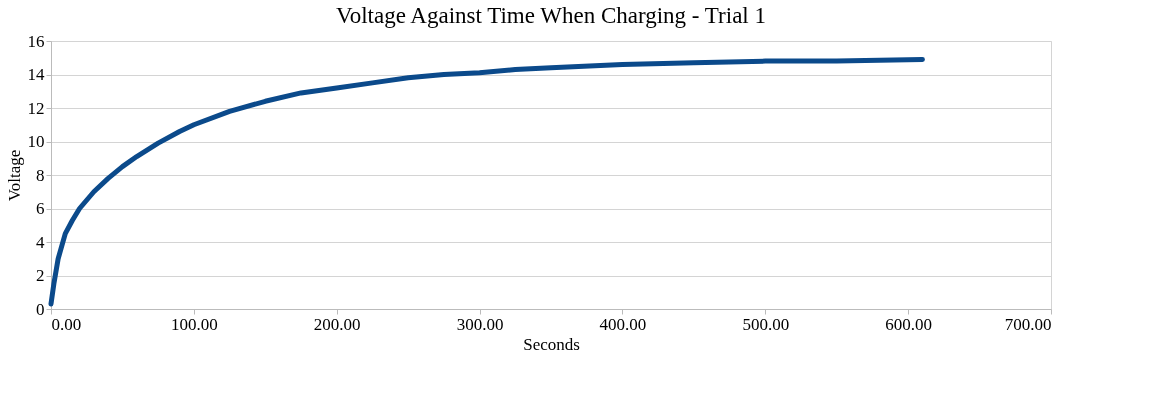 The height and width of the screenshot is (419, 1149). Describe the element at coordinates (194, 324) in the screenshot. I see `x-tick-label: 100.00` at that location.